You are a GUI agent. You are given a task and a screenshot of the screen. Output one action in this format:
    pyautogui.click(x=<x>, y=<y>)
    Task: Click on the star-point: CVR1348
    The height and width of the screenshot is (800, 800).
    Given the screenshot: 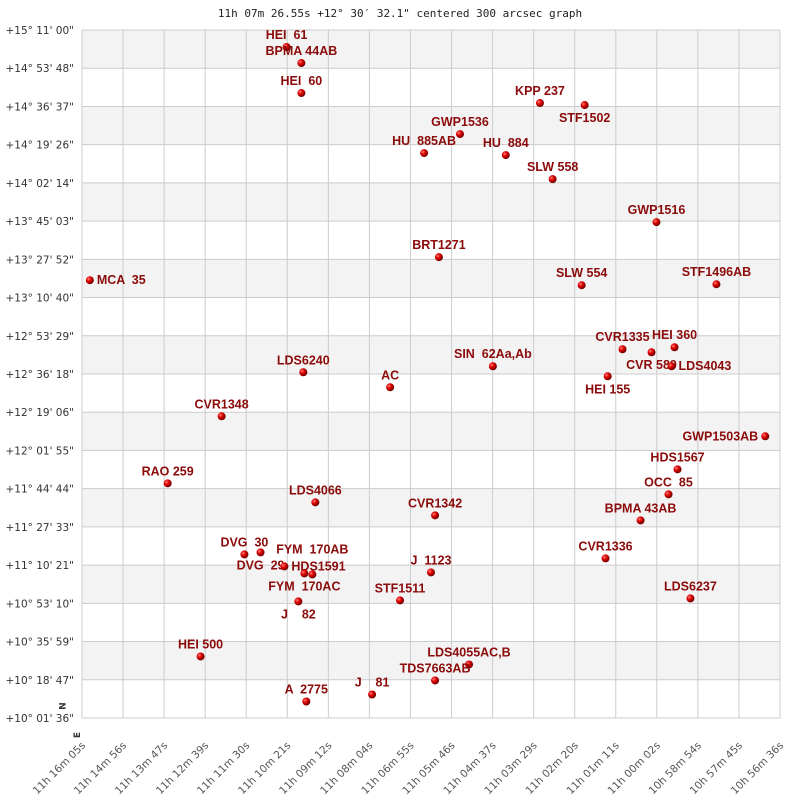 What is the action you would take?
    pyautogui.click(x=222, y=409)
    